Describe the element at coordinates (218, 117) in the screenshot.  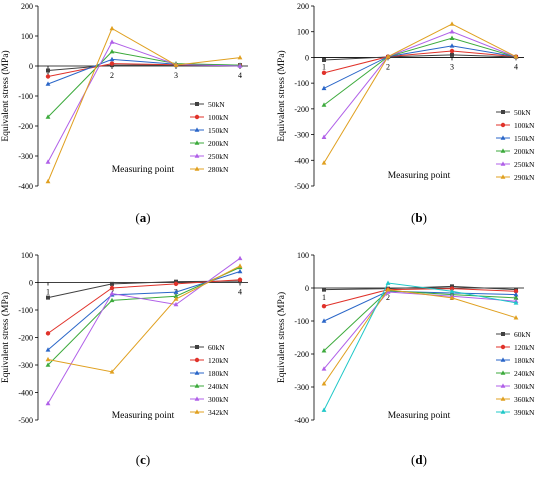
I see `legend-label: 100kN` at that location.